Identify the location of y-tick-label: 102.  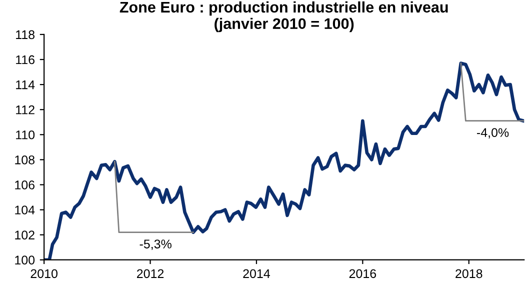
(24, 235).